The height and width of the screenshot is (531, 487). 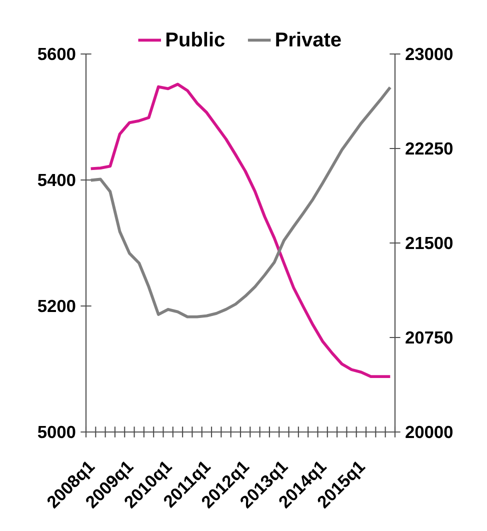 What do you see at coordinates (429, 54) in the screenshot?
I see `y2-tick-label: 23000` at bounding box center [429, 54].